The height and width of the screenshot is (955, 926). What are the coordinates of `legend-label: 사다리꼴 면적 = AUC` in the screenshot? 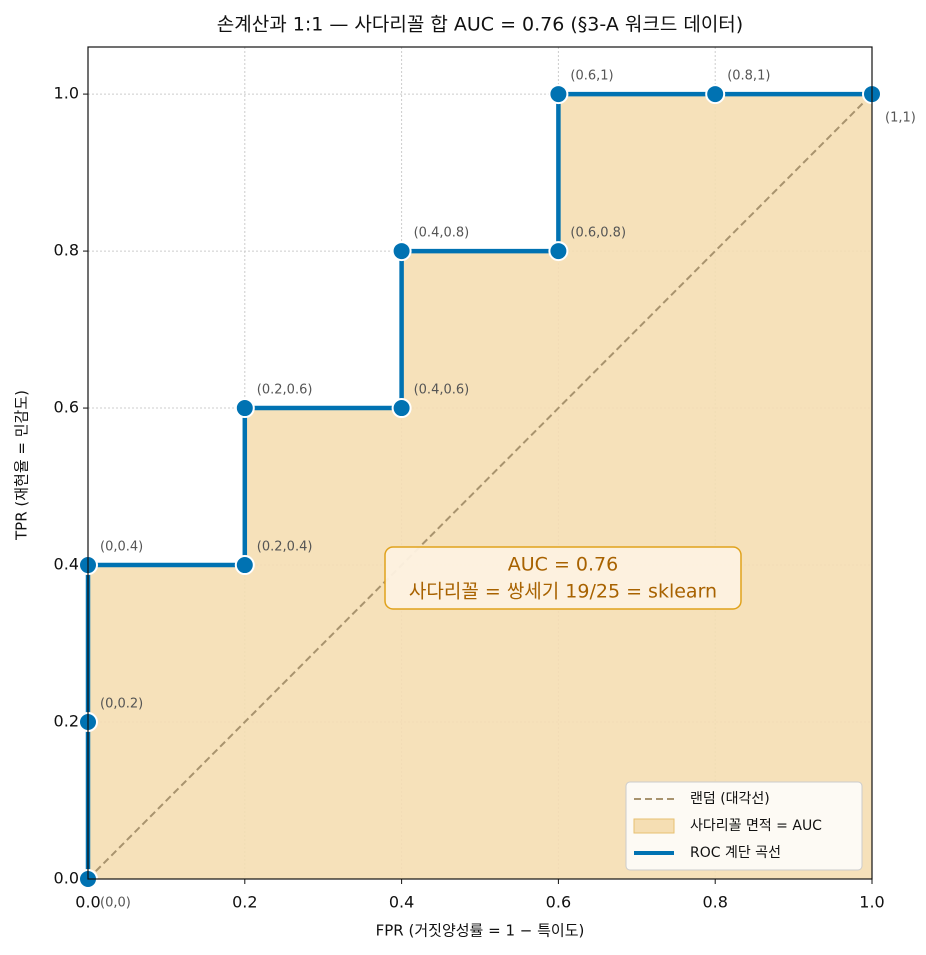 It's located at (756, 826).